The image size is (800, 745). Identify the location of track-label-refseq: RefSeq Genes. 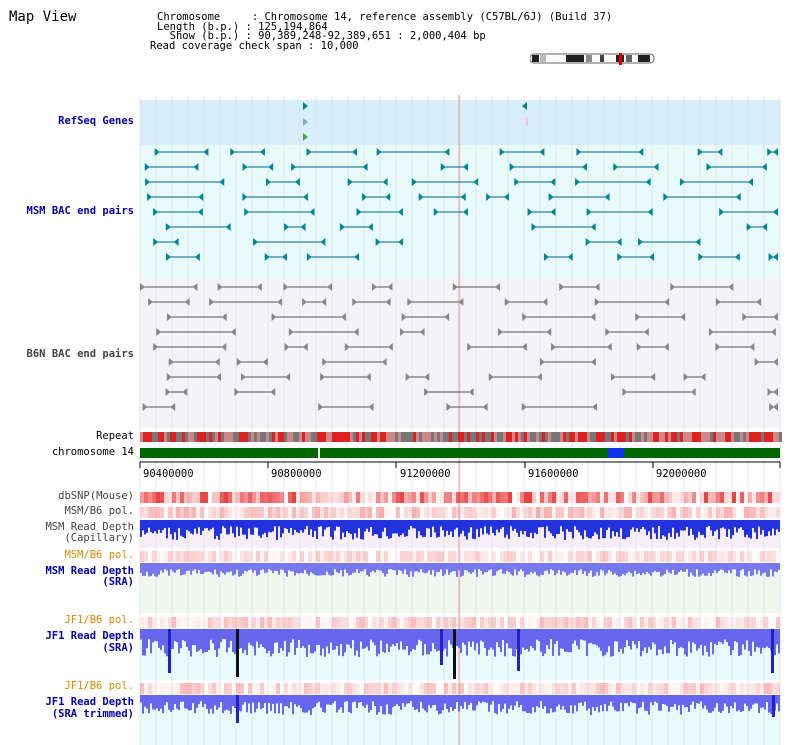
(96, 121).